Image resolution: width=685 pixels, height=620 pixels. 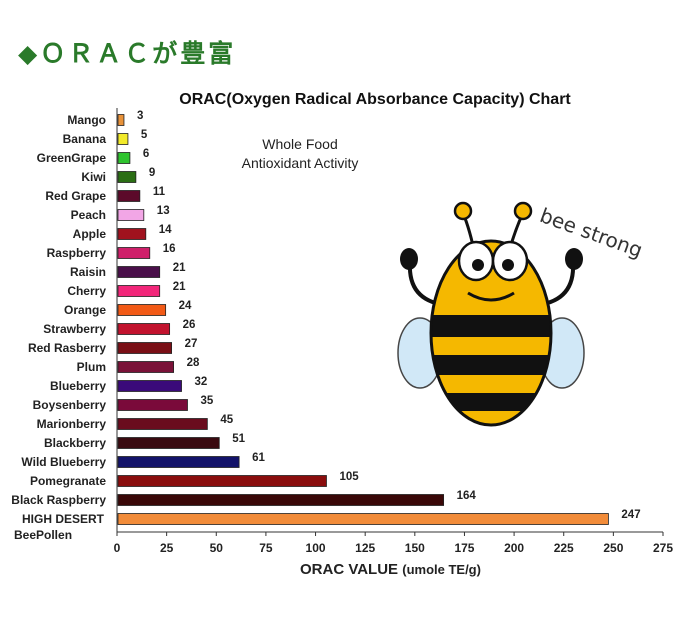 What do you see at coordinates (63, 462) in the screenshot?
I see `category-label: Wild Blueberry` at bounding box center [63, 462].